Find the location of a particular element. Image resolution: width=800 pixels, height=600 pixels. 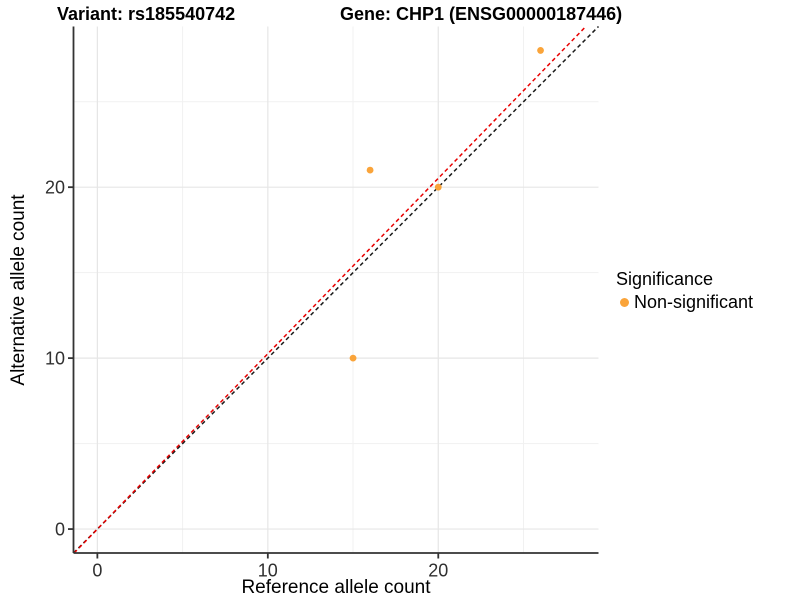

legend-item-non-significant: Non-significant is located at coordinates (684, 302).